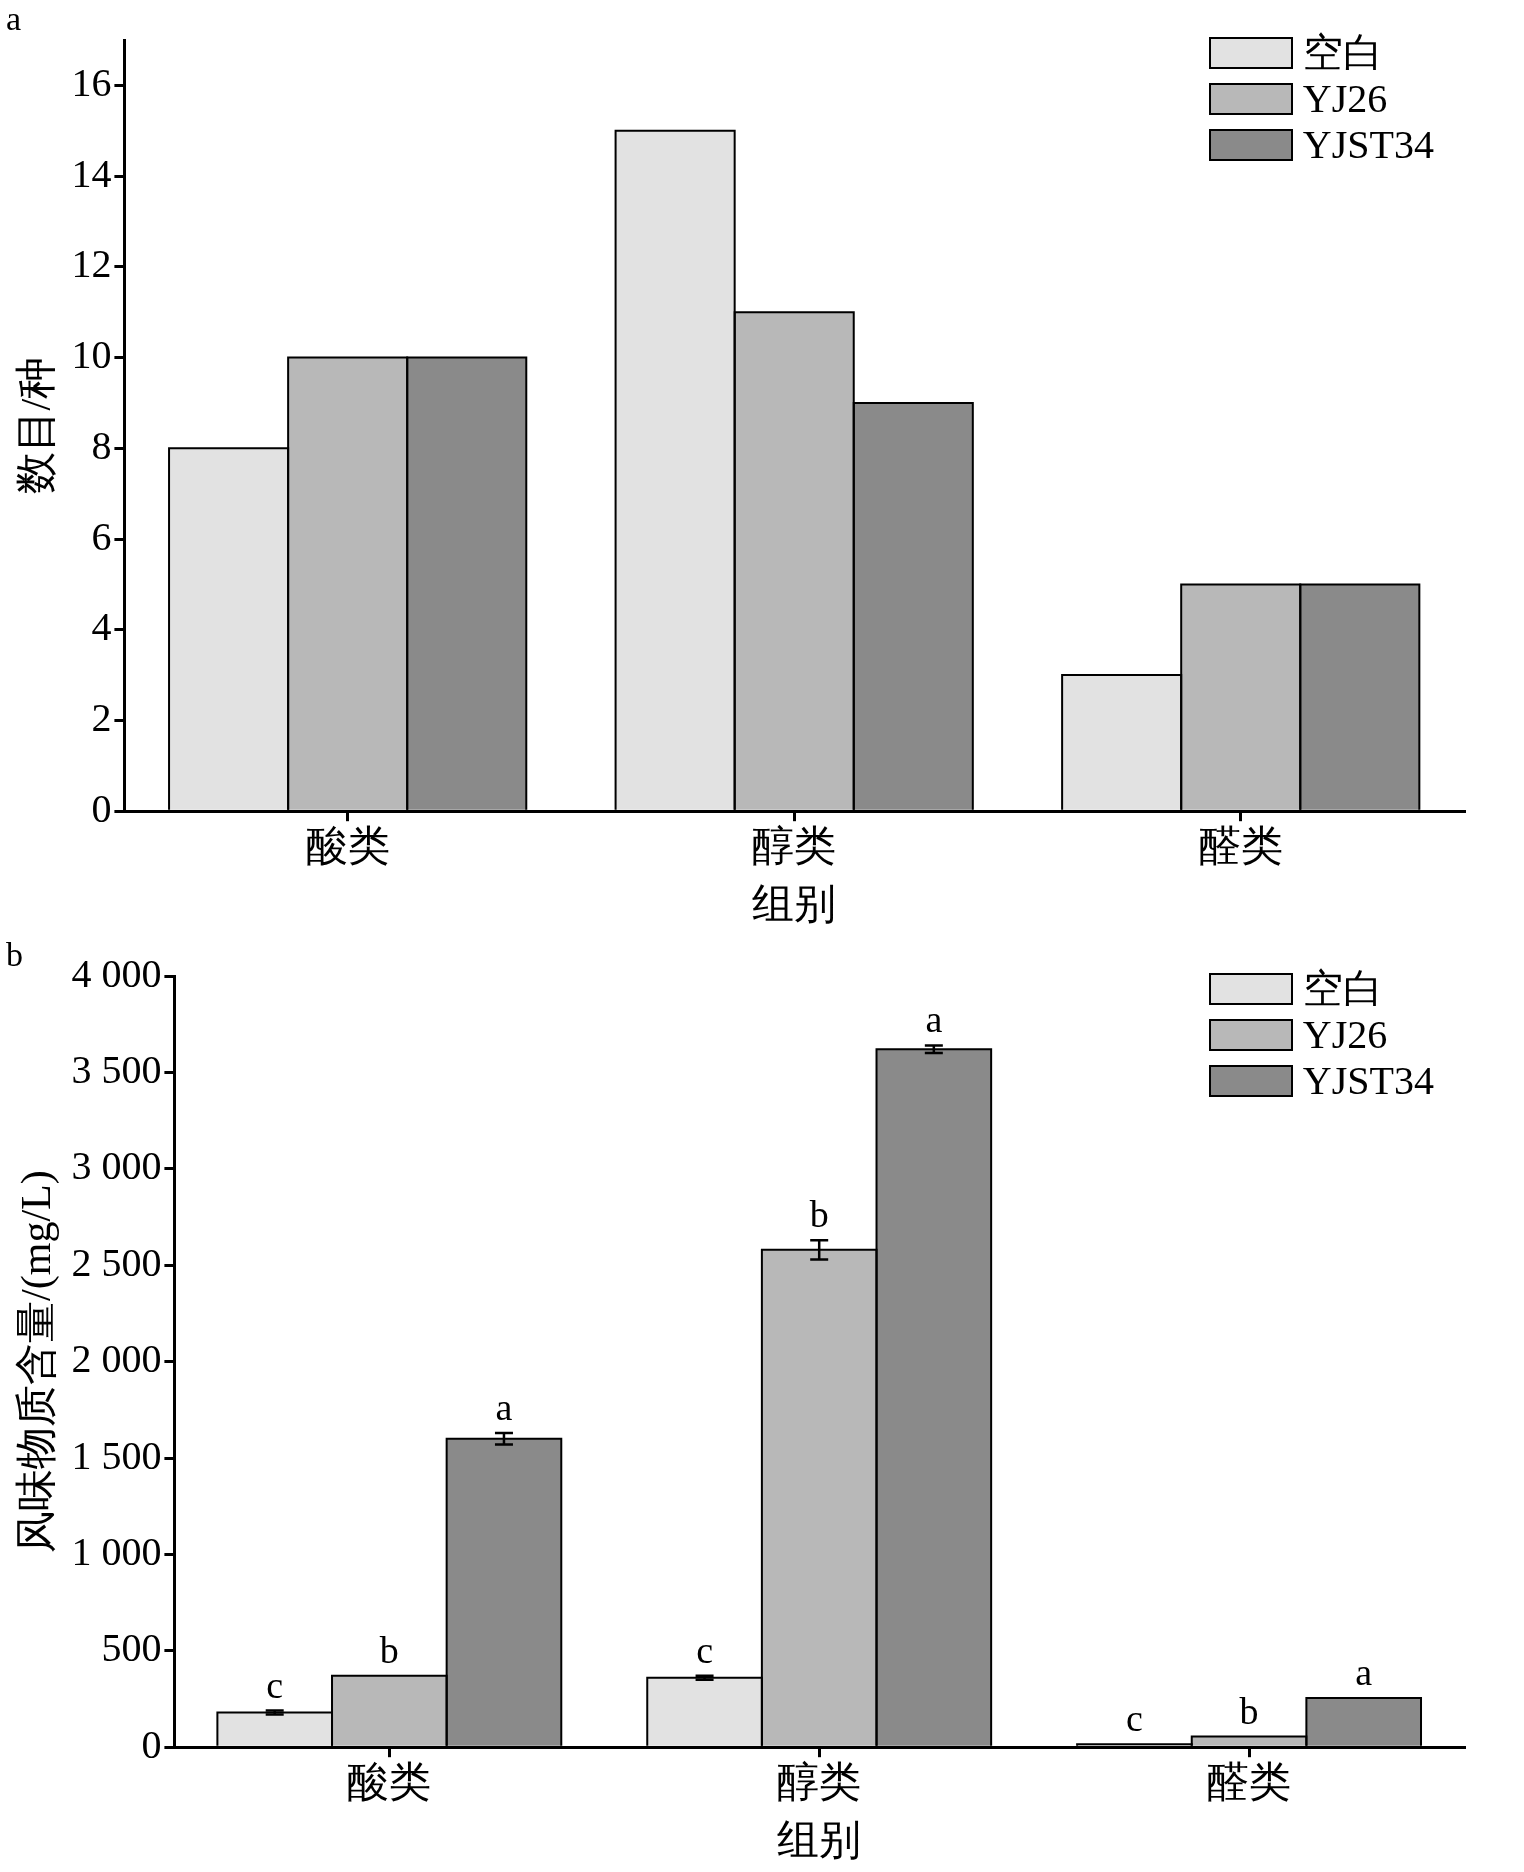 The image size is (1524, 1872). I want to click on y-tick-label: 1 500, so click(116, 1455).